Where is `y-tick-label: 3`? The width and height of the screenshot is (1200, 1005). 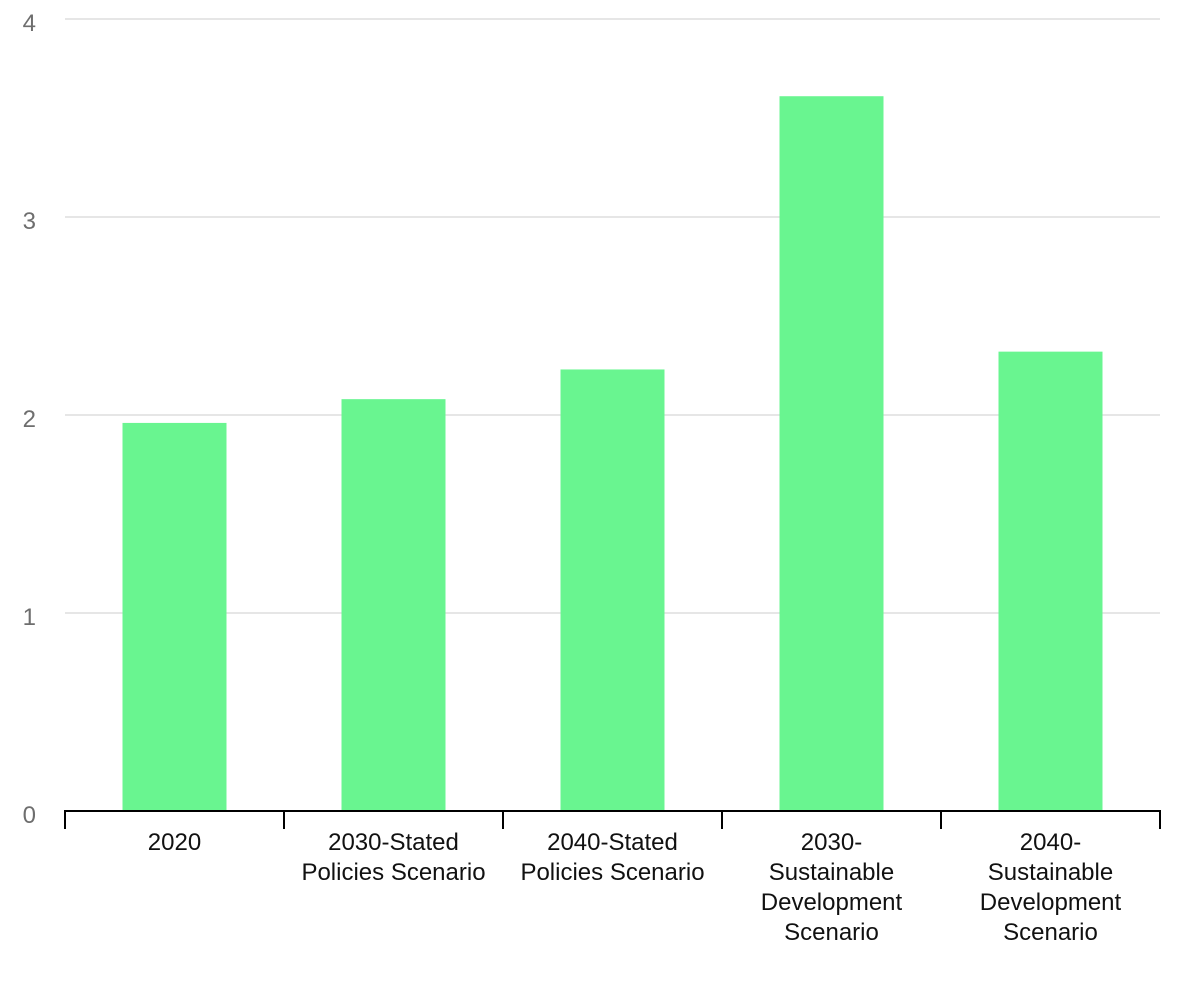
y-tick-label: 3 is located at coordinates (29, 221).